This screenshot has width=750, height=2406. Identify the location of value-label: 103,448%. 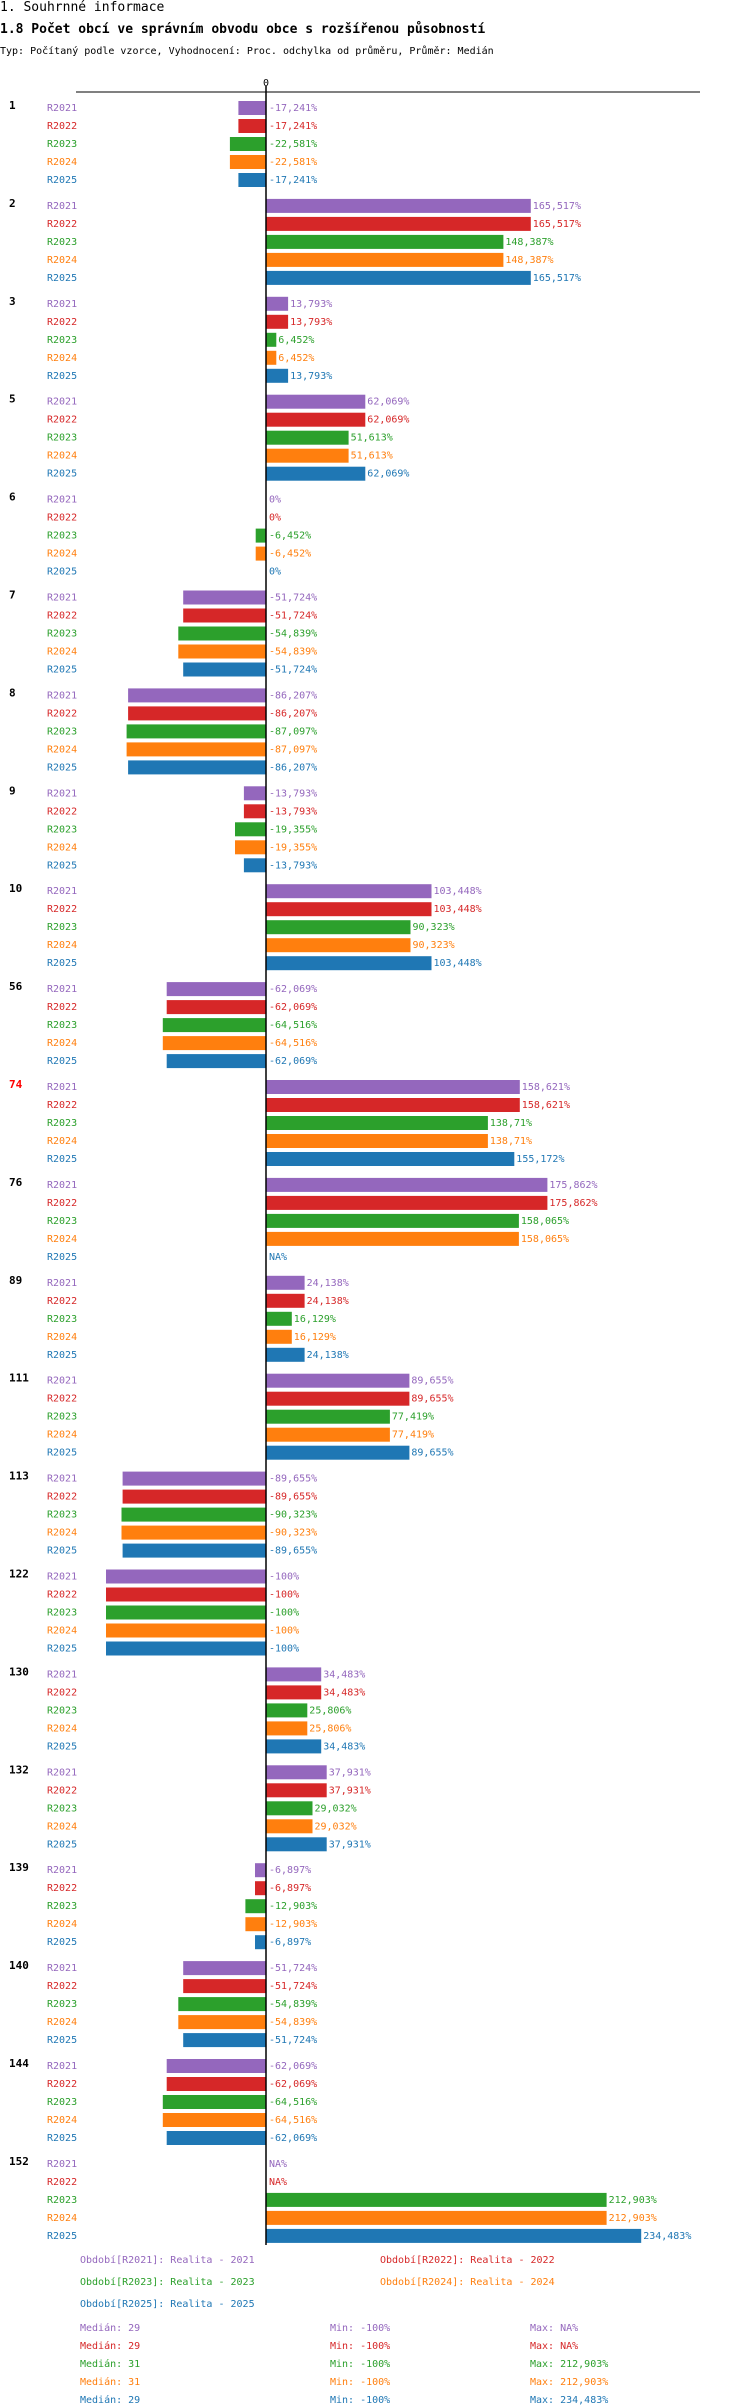
(458, 909).